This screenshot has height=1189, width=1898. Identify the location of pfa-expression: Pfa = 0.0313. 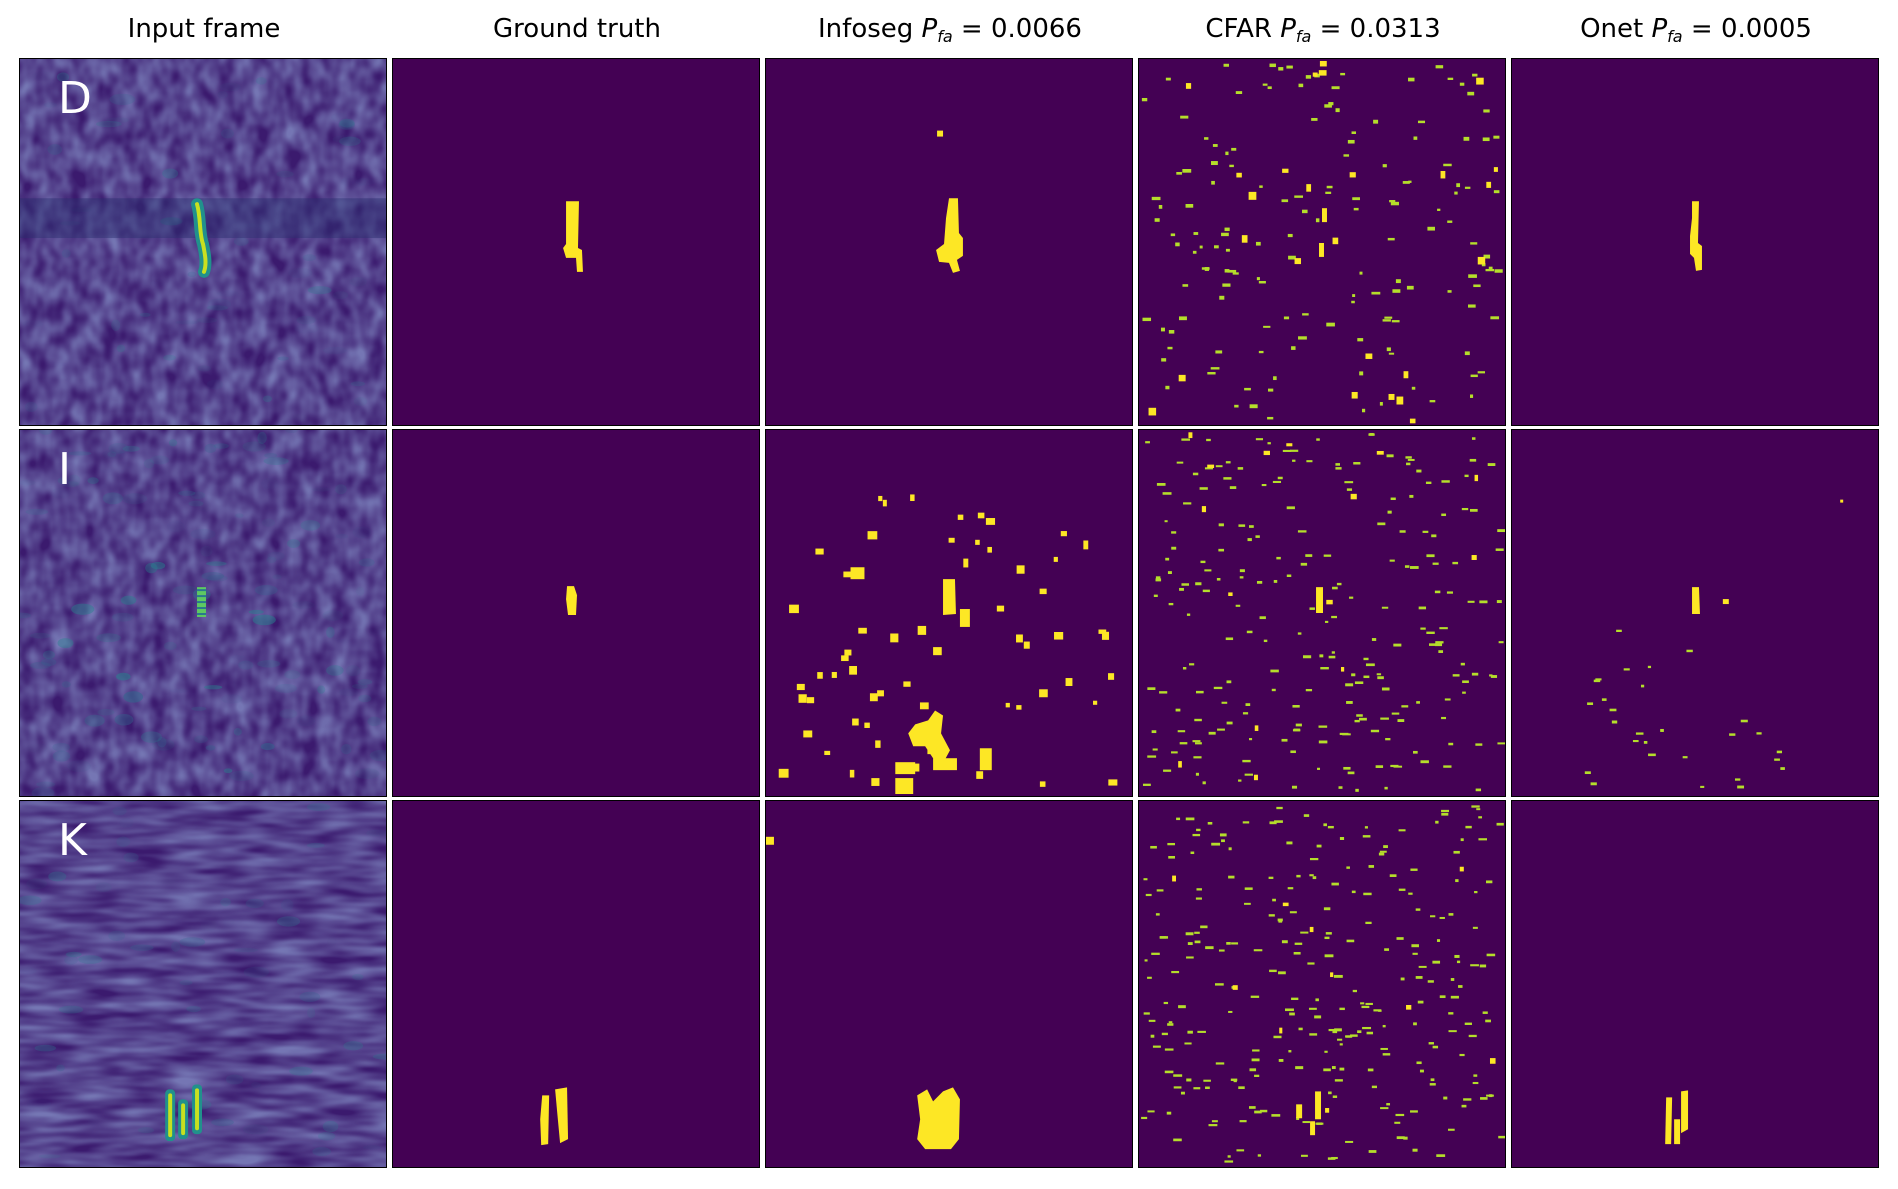
(1360, 30).